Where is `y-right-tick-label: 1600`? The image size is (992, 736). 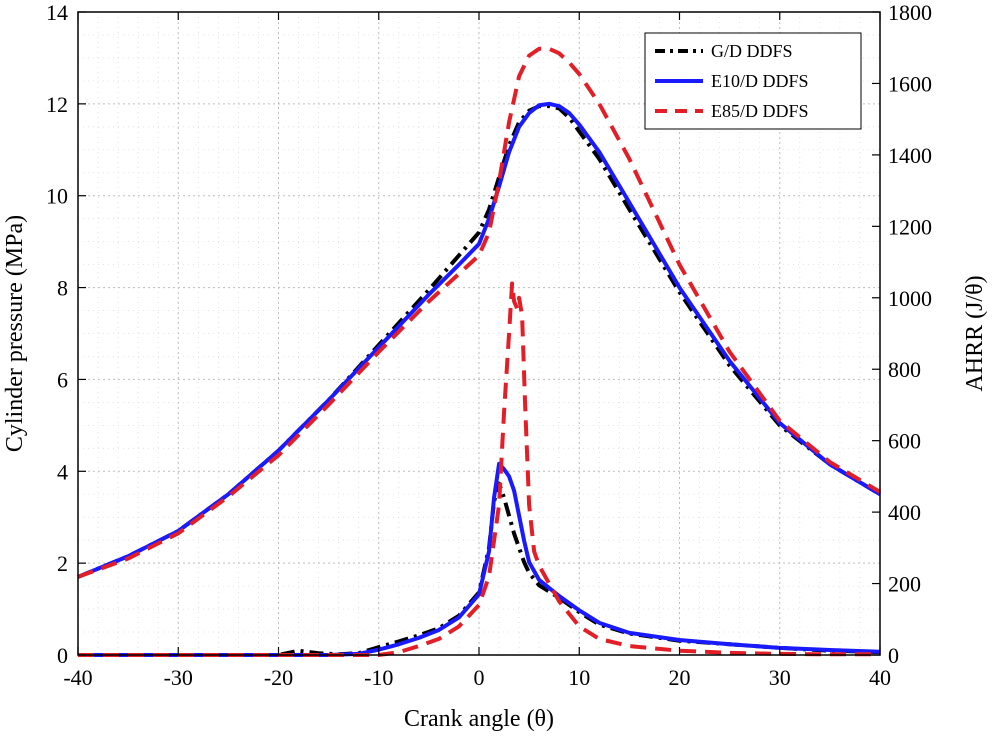 y-right-tick-label: 1600 is located at coordinates (910, 83).